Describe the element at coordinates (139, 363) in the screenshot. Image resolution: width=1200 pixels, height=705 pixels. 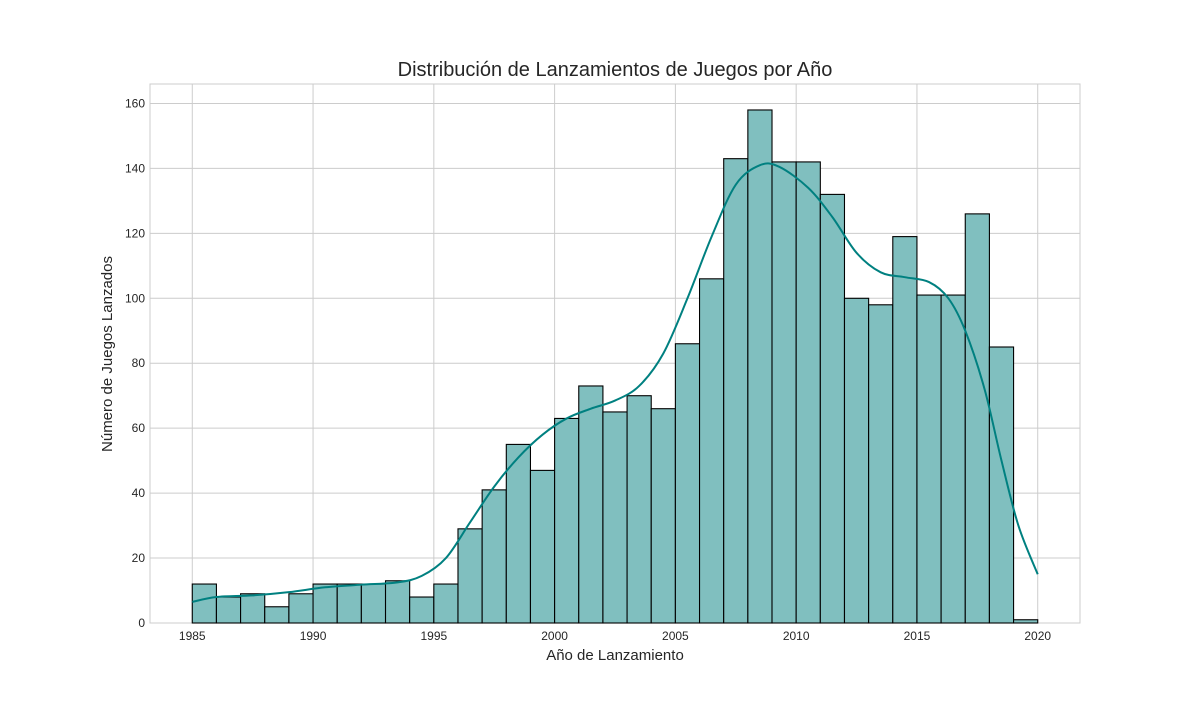
I see `y-tick-label: 80` at that location.